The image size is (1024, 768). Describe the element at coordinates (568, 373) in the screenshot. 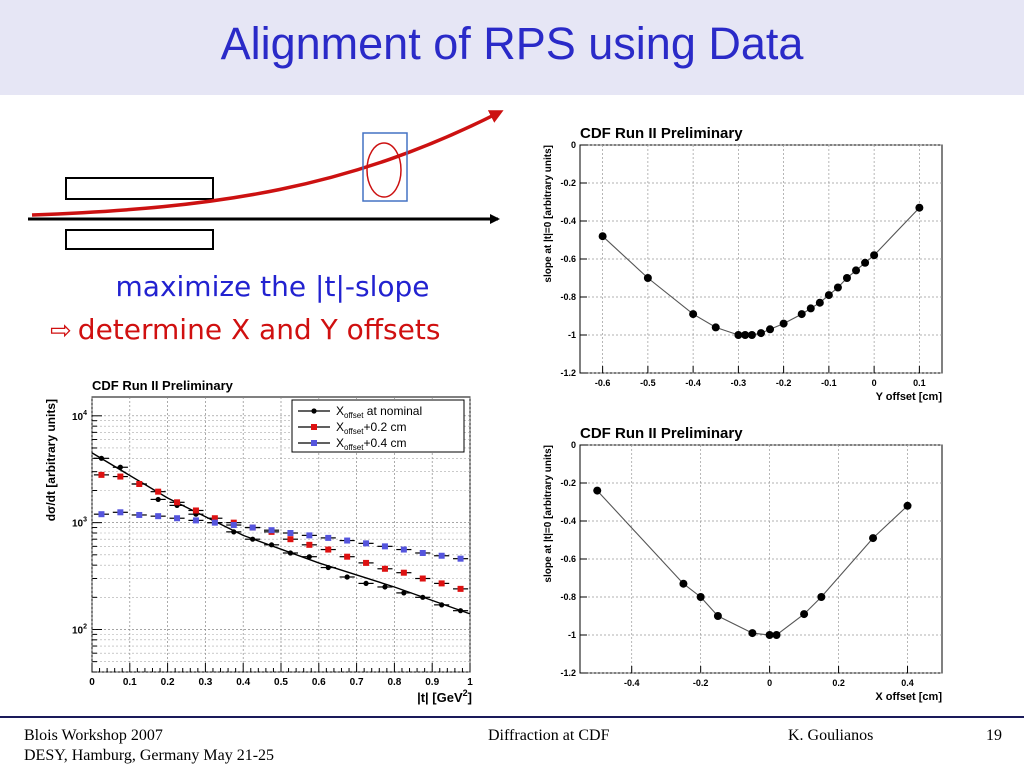

I see `y-tick-label: -1.2` at that location.